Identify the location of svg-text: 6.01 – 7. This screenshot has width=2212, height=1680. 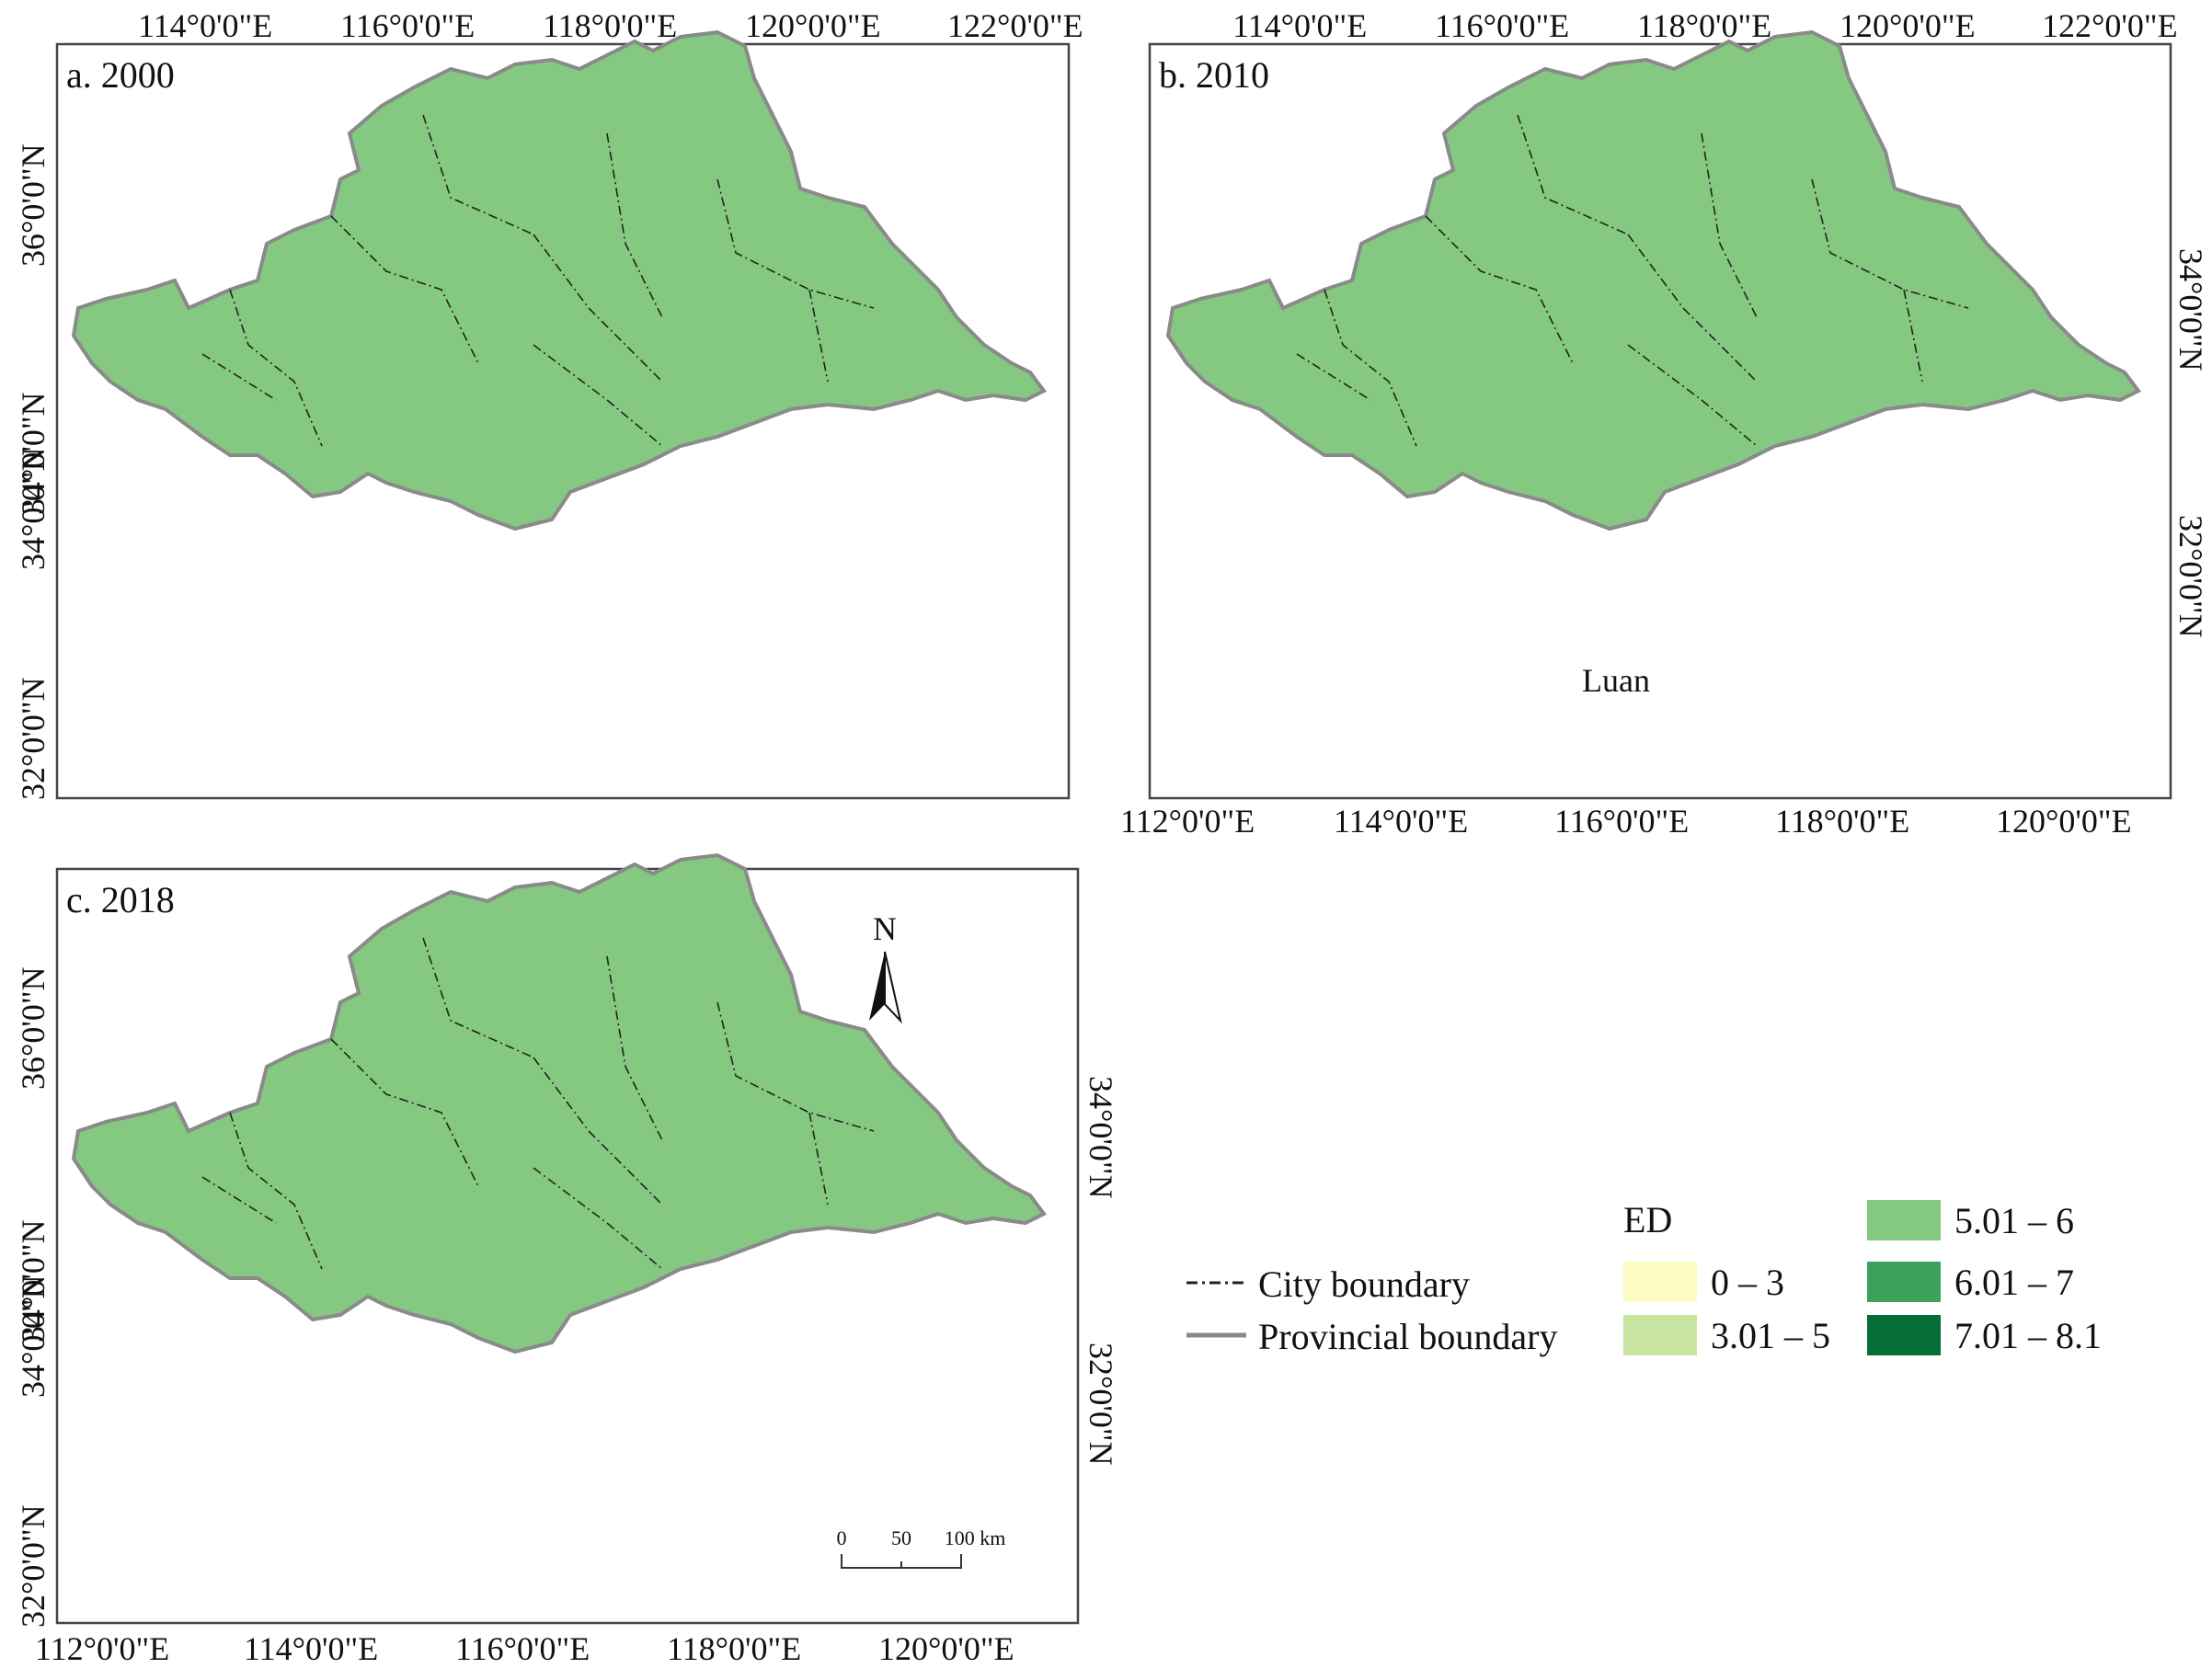
(2014, 1282).